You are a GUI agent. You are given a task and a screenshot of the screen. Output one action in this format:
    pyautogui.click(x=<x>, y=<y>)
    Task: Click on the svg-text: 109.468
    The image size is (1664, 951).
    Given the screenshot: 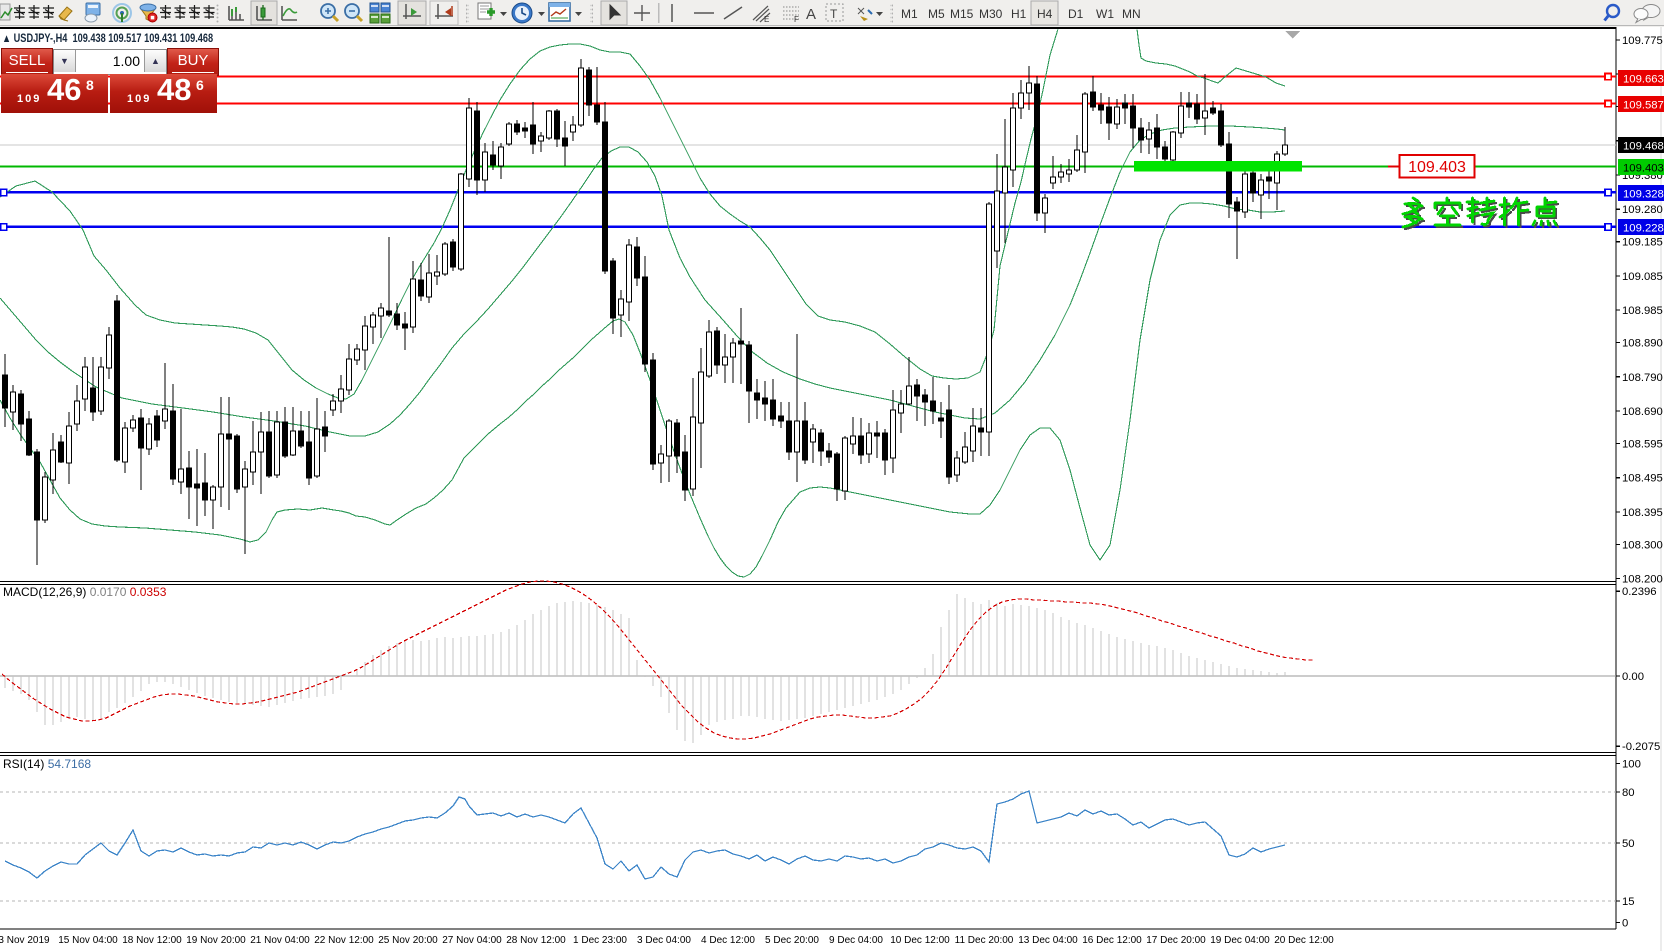 What is the action you would take?
    pyautogui.click(x=1643, y=146)
    